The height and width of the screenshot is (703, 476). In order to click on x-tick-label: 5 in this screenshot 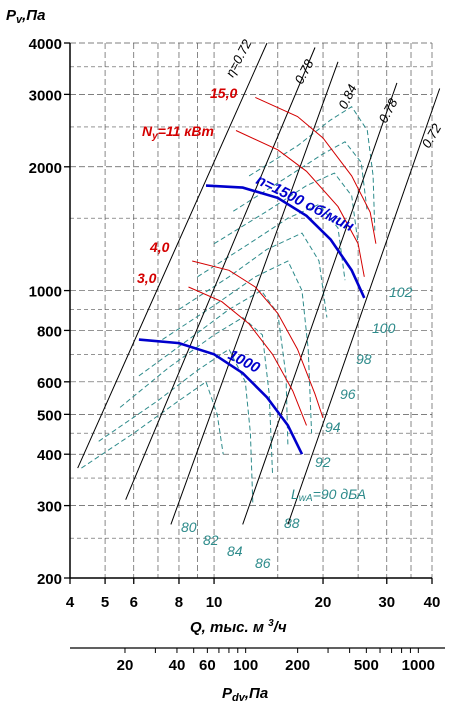, I will do `click(105, 602)`.